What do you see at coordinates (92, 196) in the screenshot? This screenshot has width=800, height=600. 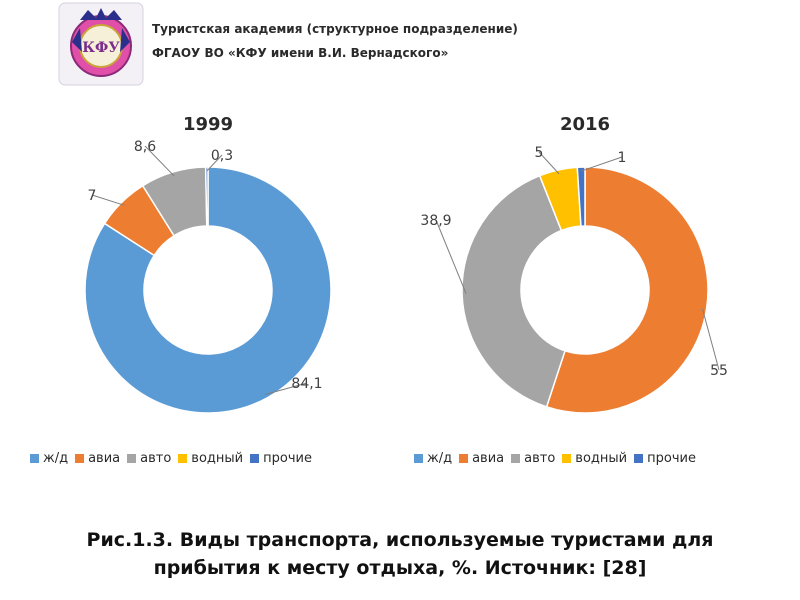 I see `data-label-1999-avia: 7` at bounding box center [92, 196].